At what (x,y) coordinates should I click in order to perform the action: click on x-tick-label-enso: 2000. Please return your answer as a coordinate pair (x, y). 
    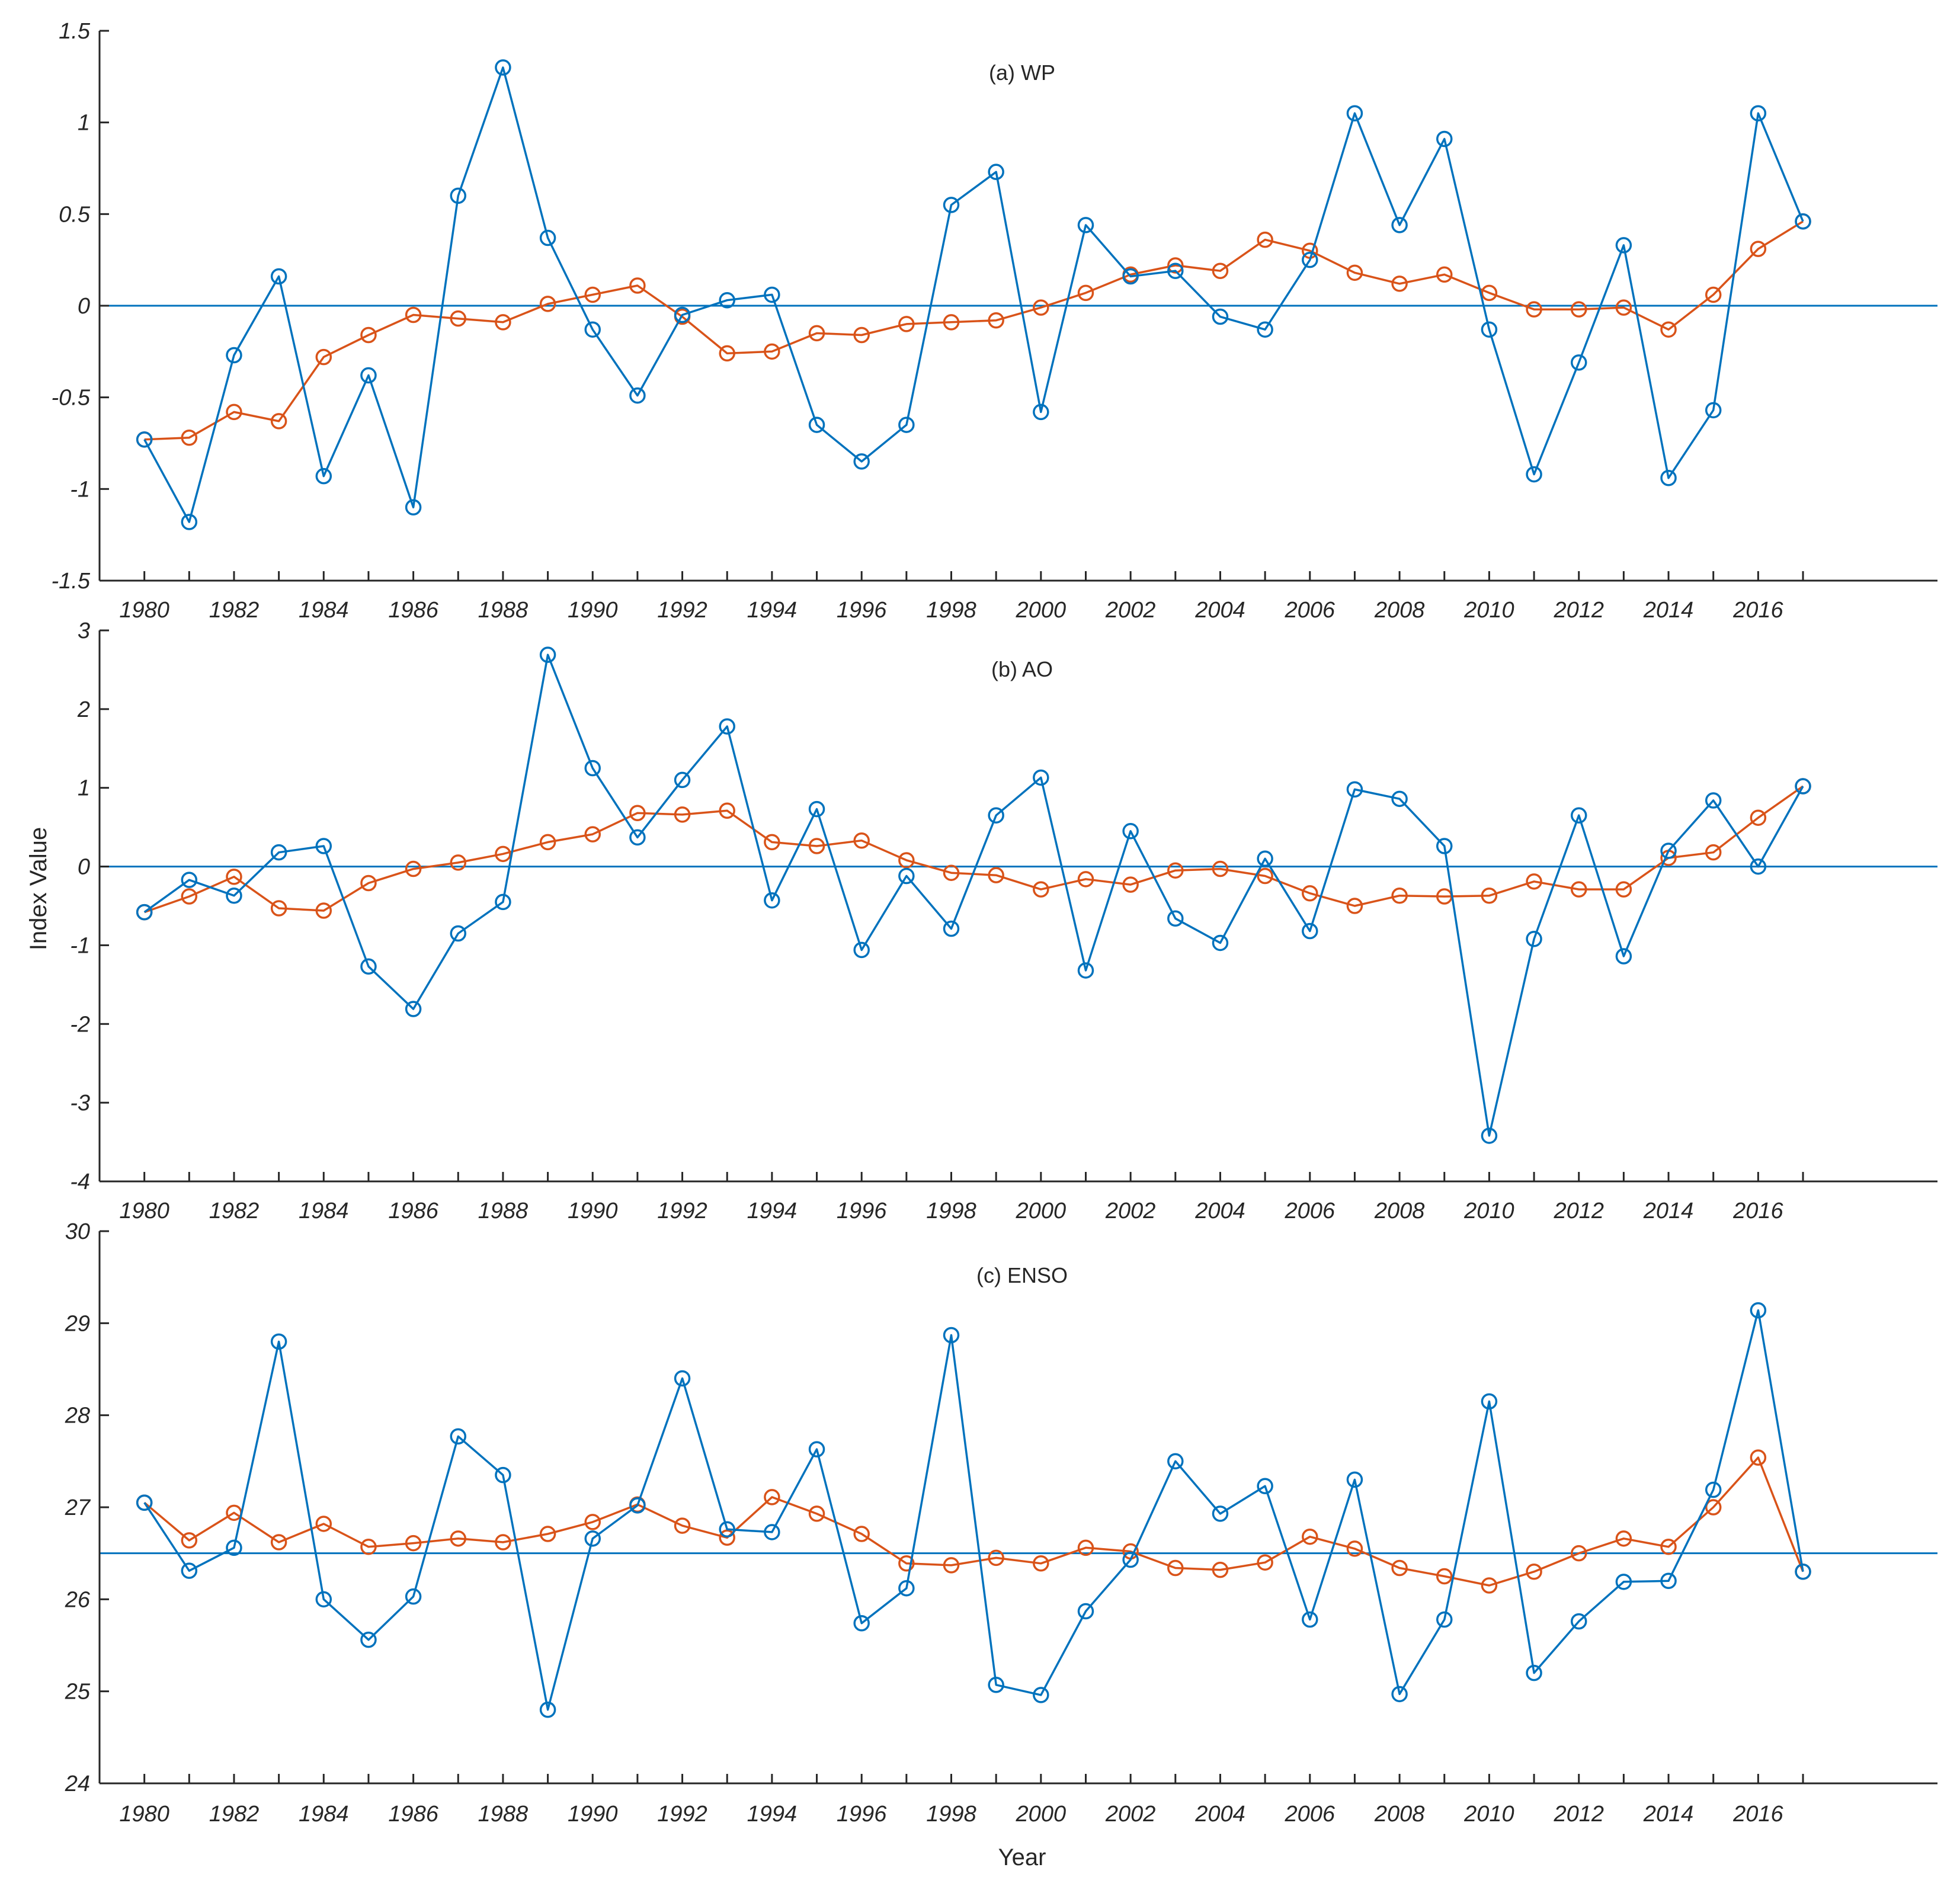
    Looking at the image, I should click on (1041, 1814).